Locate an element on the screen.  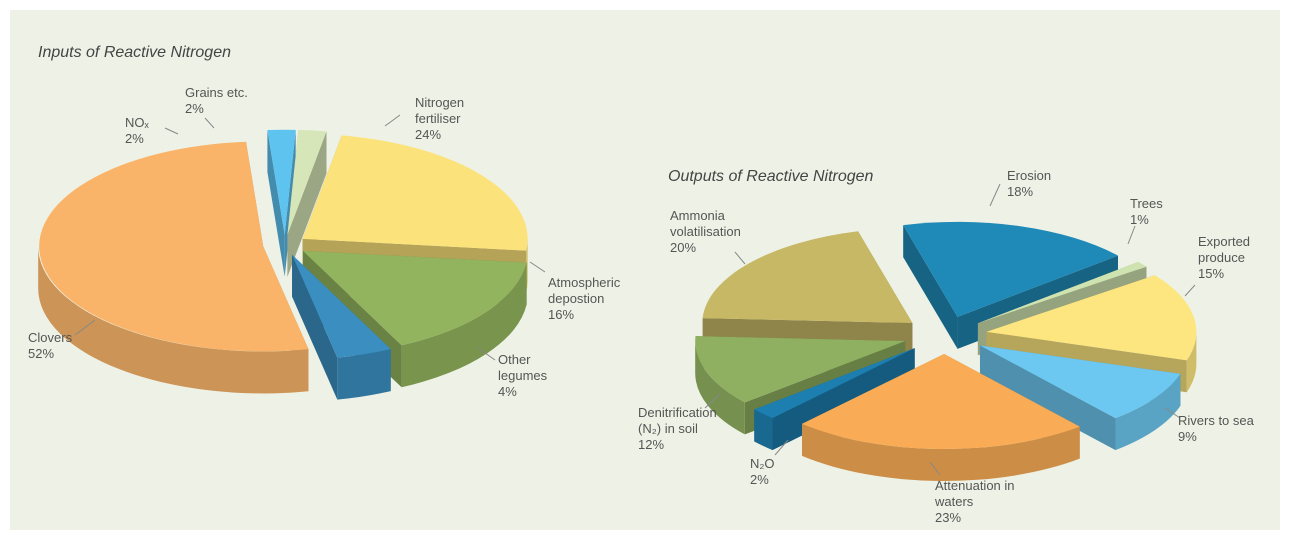
slice-label: NOₓ 2% is located at coordinates (145, 131).